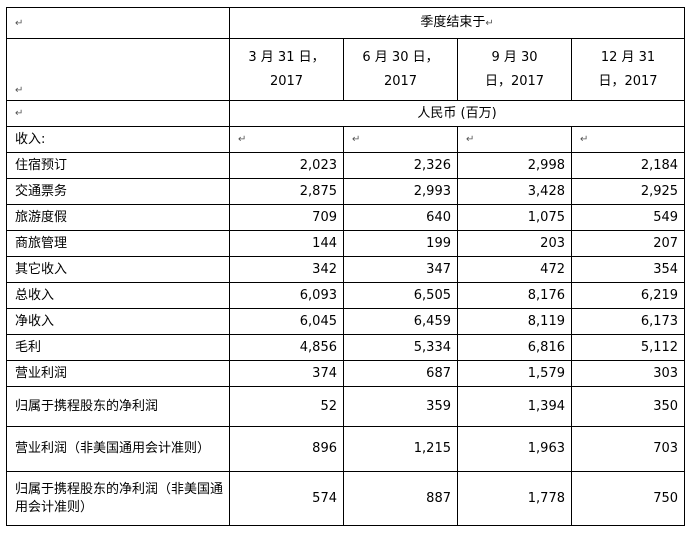 This screenshot has height=550, width=694. Describe the element at coordinates (628, 269) in the screenshot. I see `value-cell: 354` at that location.